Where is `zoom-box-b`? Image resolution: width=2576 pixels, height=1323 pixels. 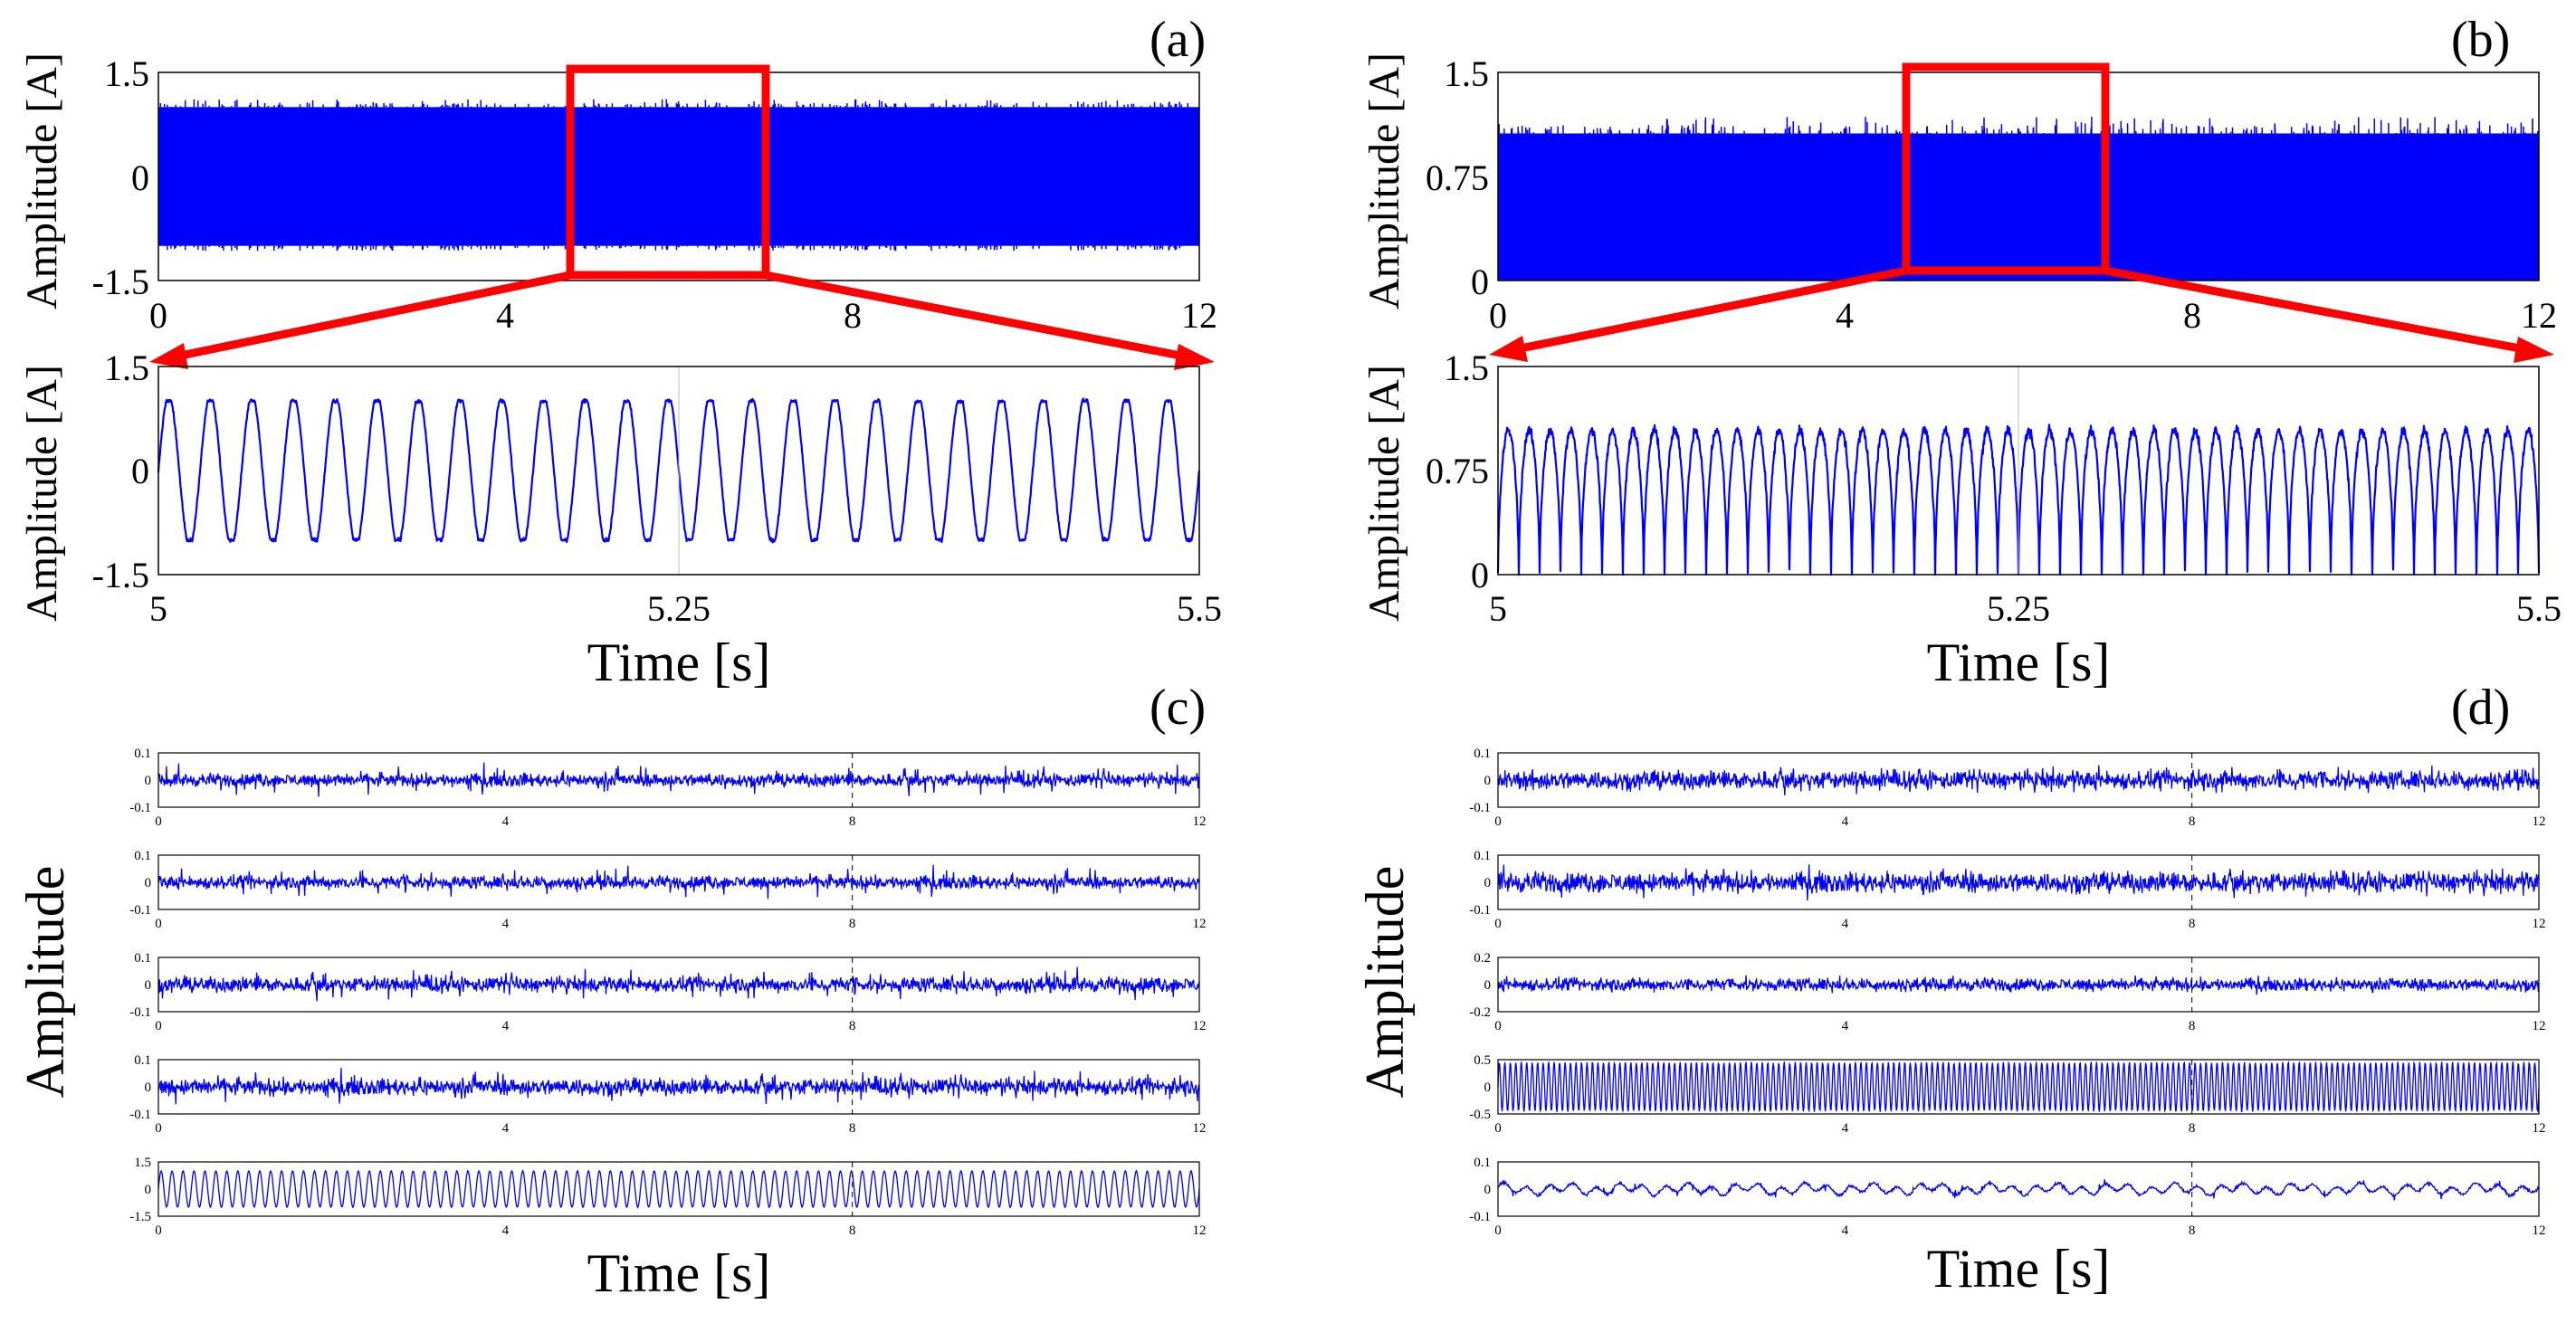 zoom-box-b is located at coordinates (2006, 168).